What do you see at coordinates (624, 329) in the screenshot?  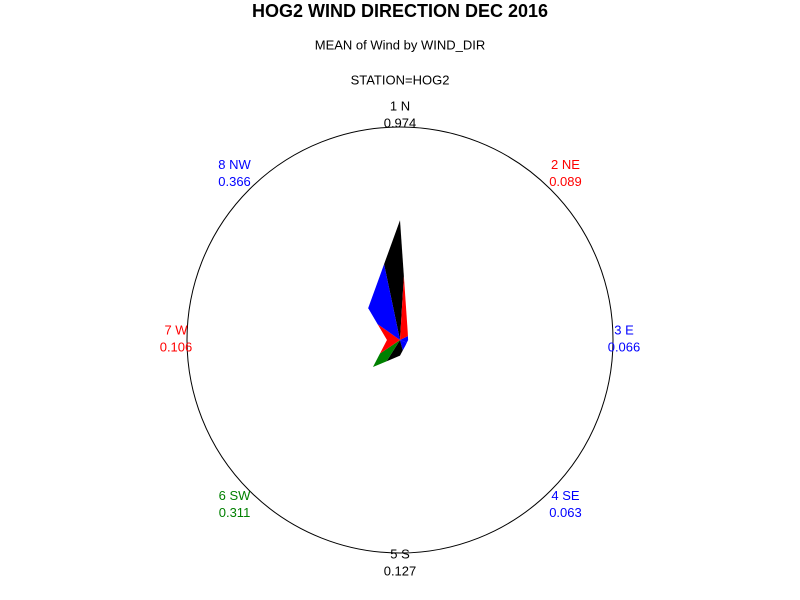 I see `category-label: 3 E` at bounding box center [624, 329].